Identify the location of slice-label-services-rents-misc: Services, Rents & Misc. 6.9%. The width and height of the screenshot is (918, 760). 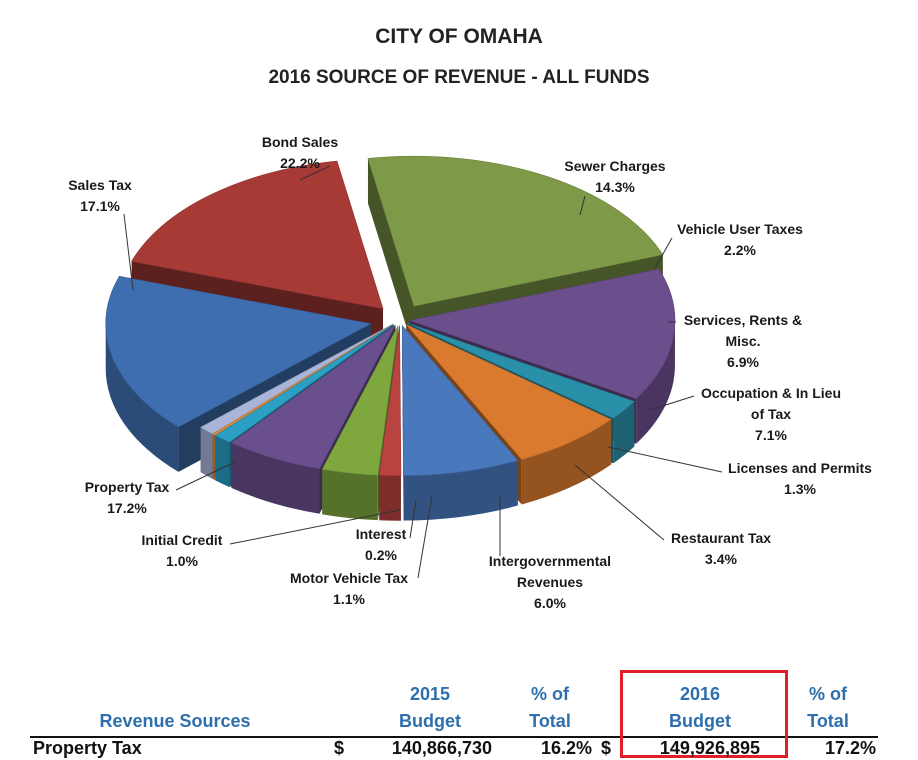
(743, 341).